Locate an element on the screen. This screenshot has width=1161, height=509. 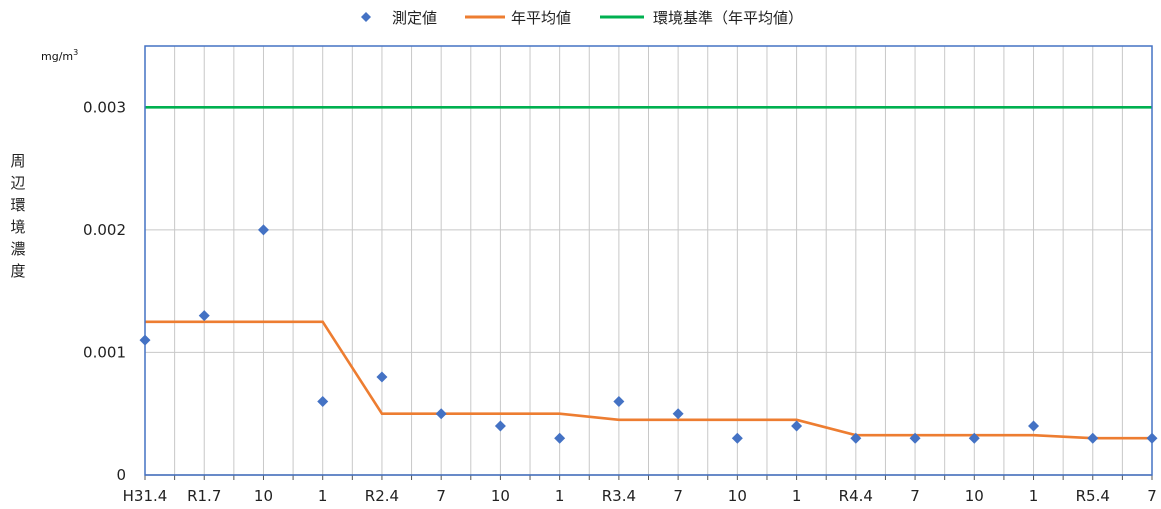
legend-marker-measured is located at coordinates (366, 17).